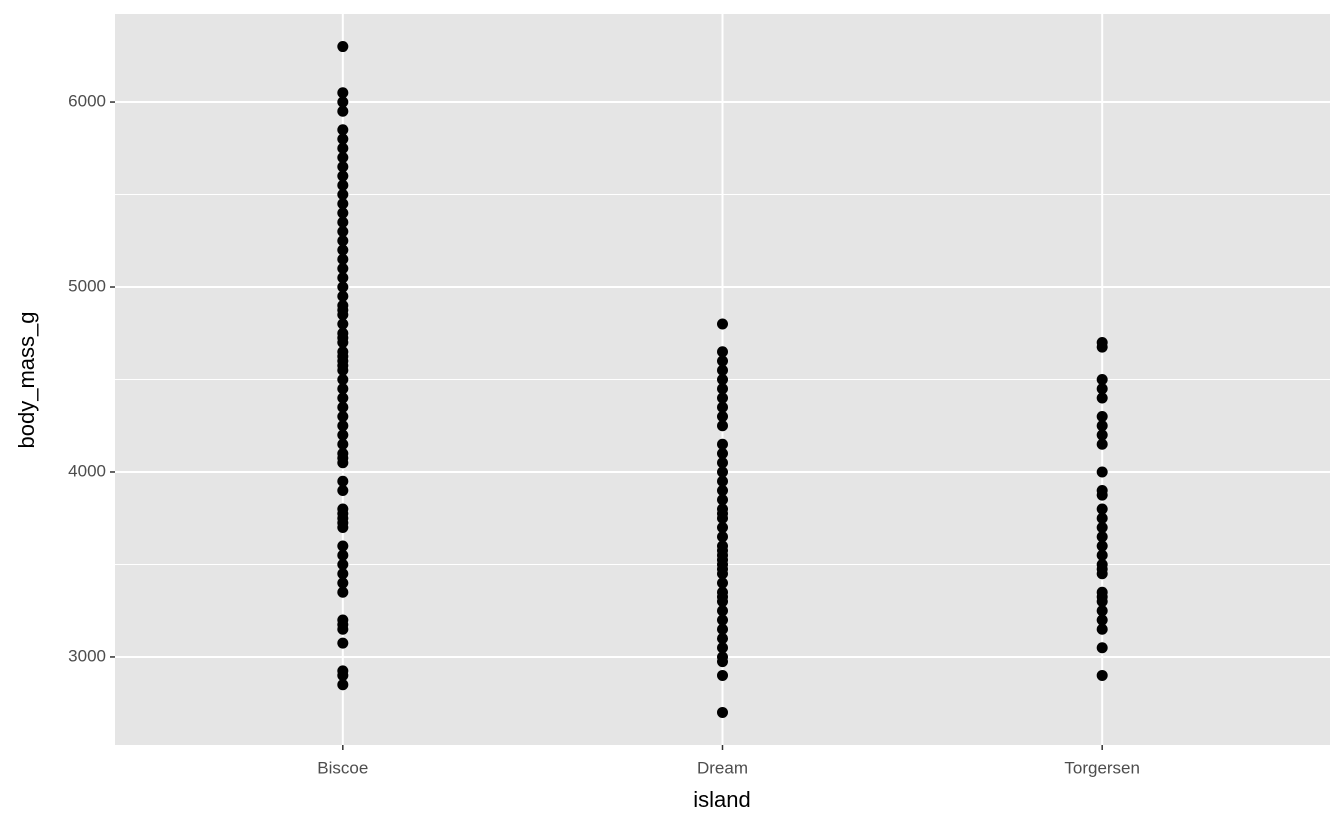  I want to click on x-tick-label: Torgersen, so click(1102, 767).